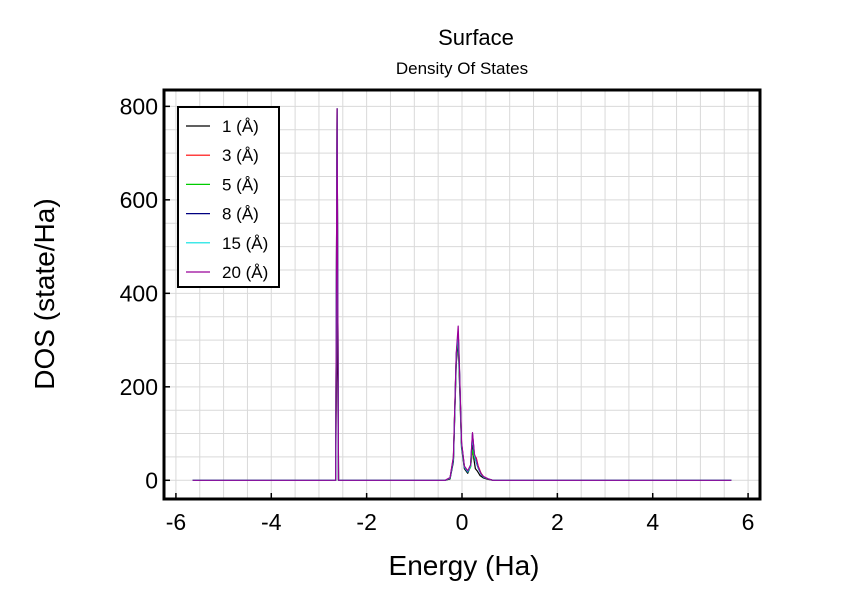  What do you see at coordinates (139, 387) in the screenshot?
I see `y-tick-label: 200` at bounding box center [139, 387].